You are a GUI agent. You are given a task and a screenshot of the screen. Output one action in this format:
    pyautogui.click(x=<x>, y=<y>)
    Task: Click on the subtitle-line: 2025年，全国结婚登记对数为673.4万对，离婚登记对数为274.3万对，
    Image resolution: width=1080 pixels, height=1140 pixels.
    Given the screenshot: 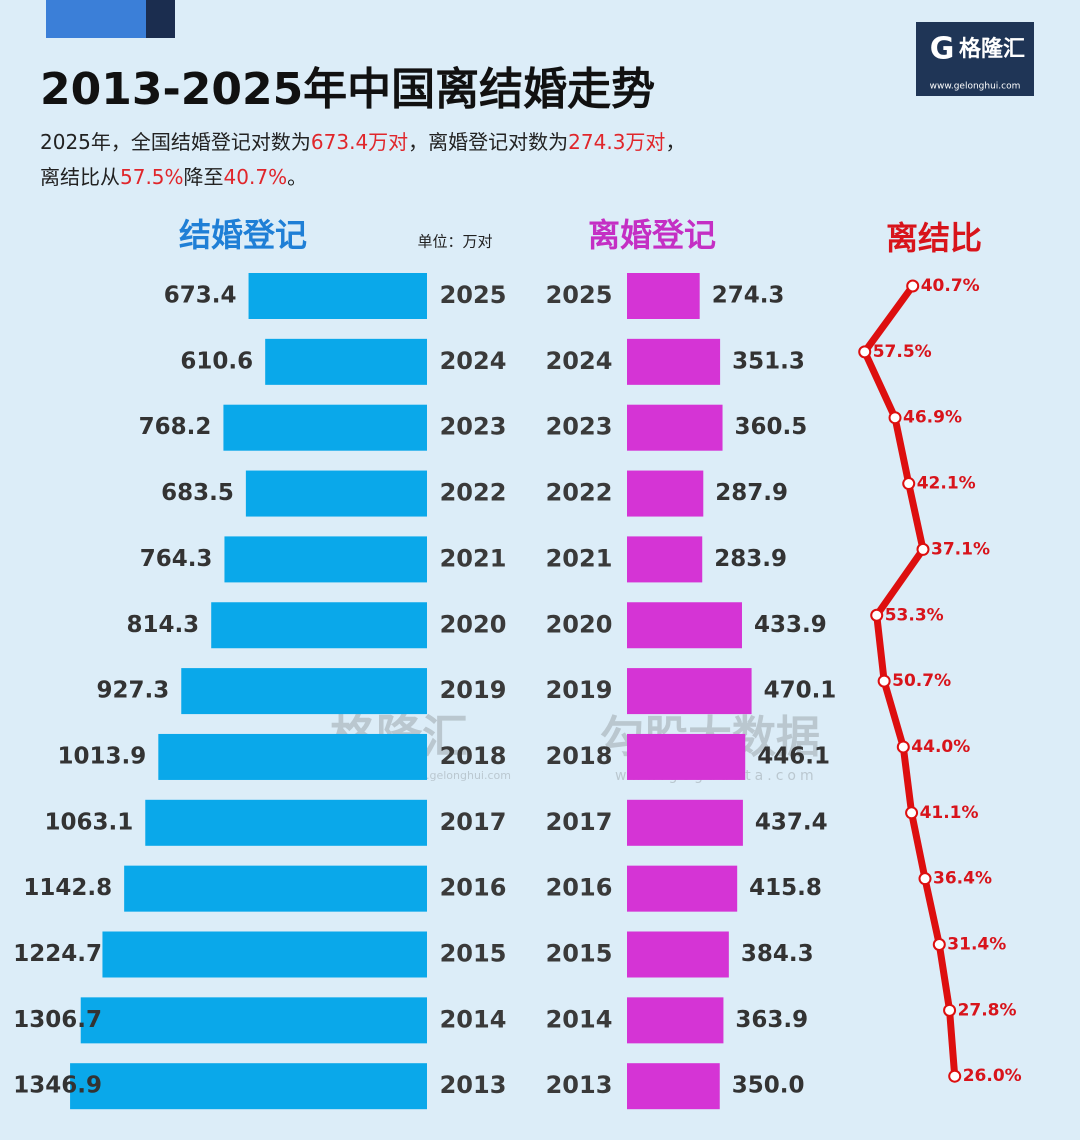 What is the action you would take?
    pyautogui.click(x=362, y=142)
    